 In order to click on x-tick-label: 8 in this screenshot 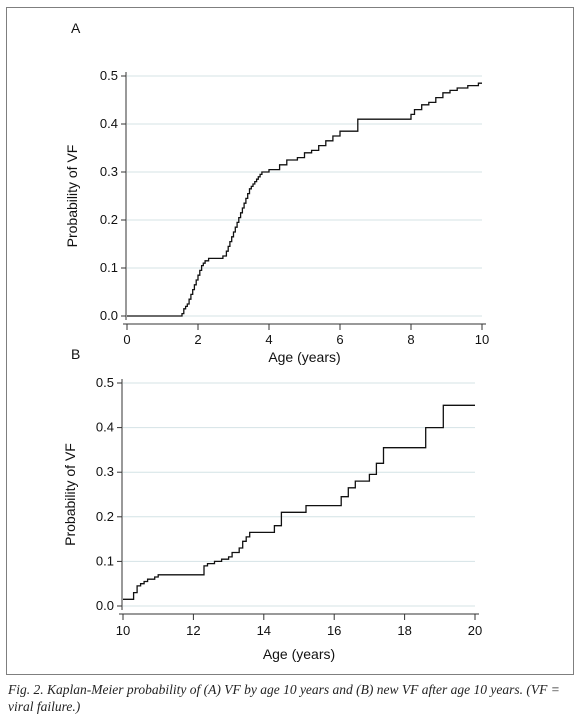, I will do `click(410, 339)`.